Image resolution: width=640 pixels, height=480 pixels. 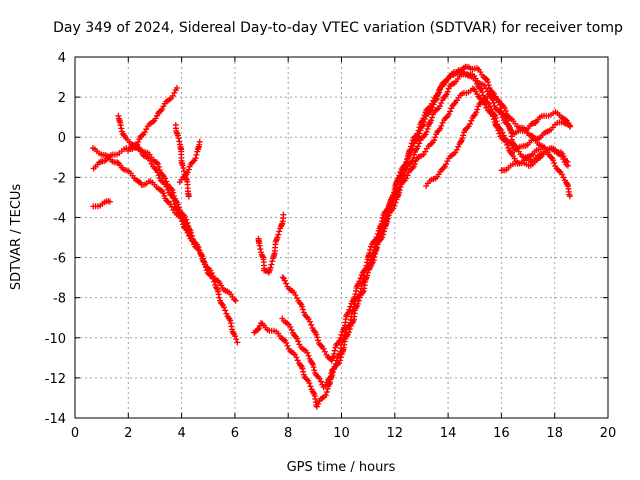 I want to click on x-tick-label: 0, so click(x=75, y=433).